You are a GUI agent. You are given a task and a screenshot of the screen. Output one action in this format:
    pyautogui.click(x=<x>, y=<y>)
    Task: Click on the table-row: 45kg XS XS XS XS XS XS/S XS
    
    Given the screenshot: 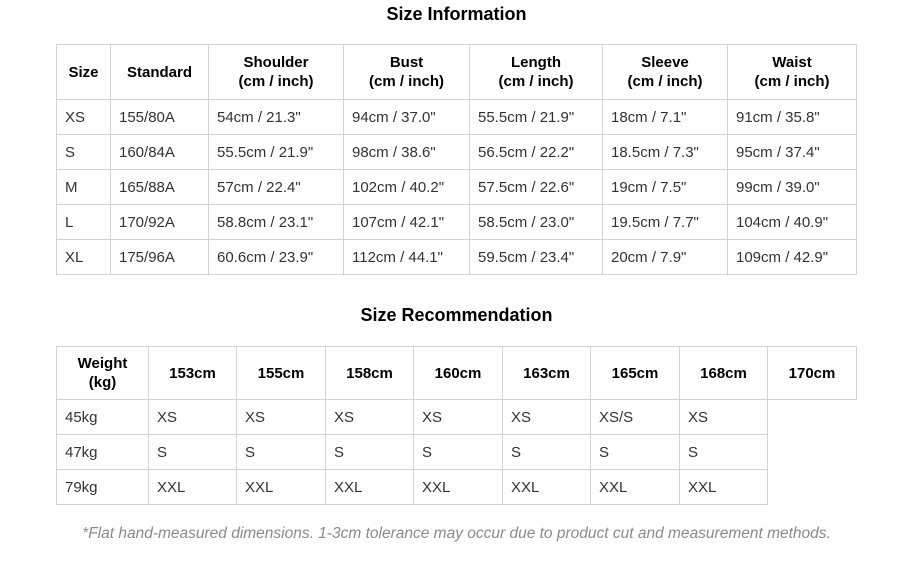 What is the action you would take?
    pyautogui.click(x=456, y=417)
    